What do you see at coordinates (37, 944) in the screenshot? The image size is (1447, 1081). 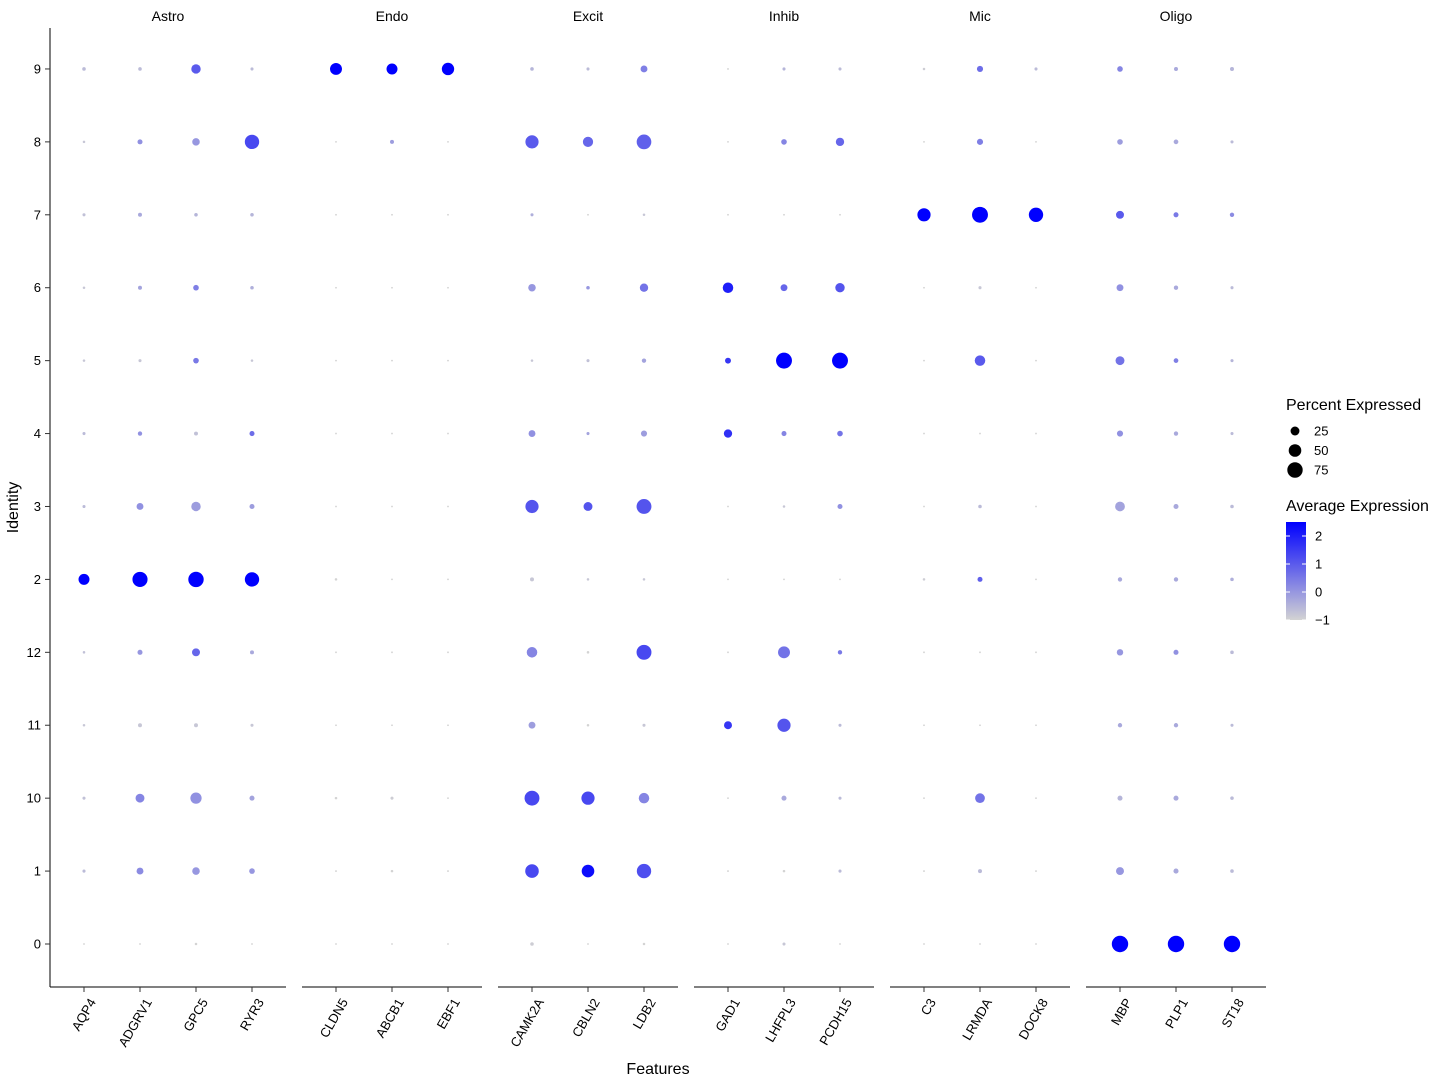 I see `y-tick-label: 0` at bounding box center [37, 944].